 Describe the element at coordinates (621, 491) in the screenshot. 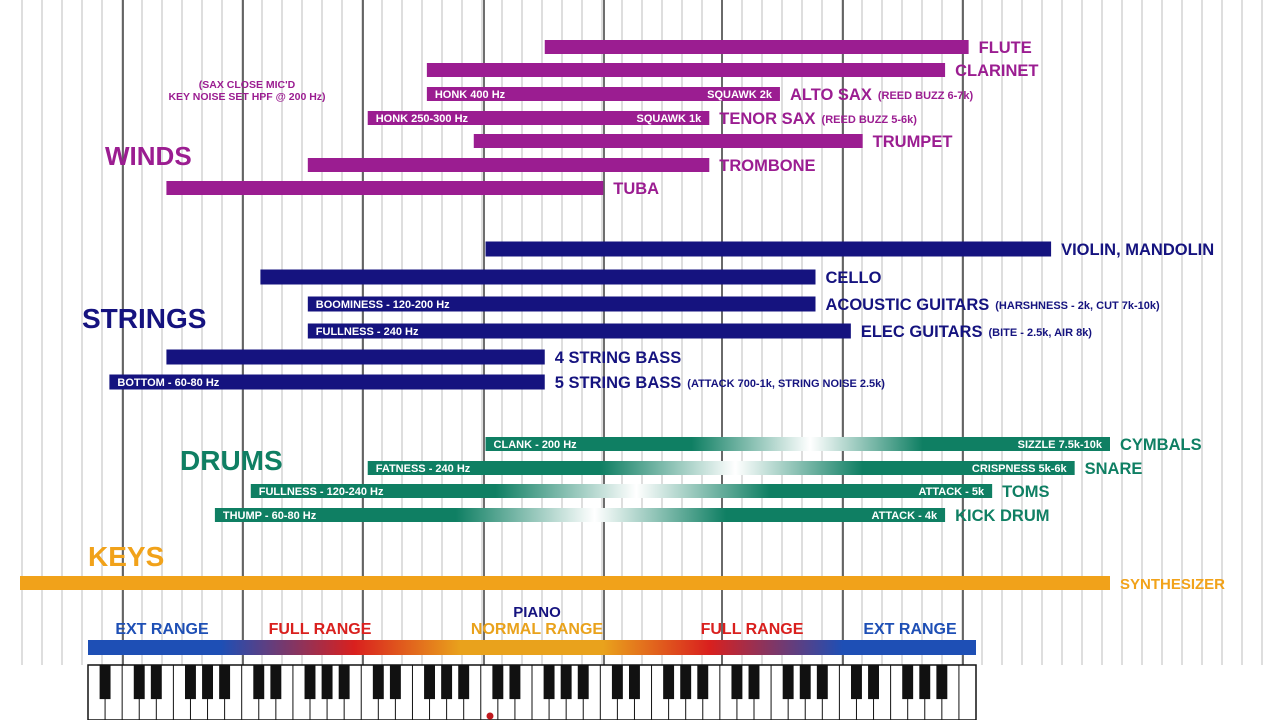

I see `bar-rect-toms` at that location.